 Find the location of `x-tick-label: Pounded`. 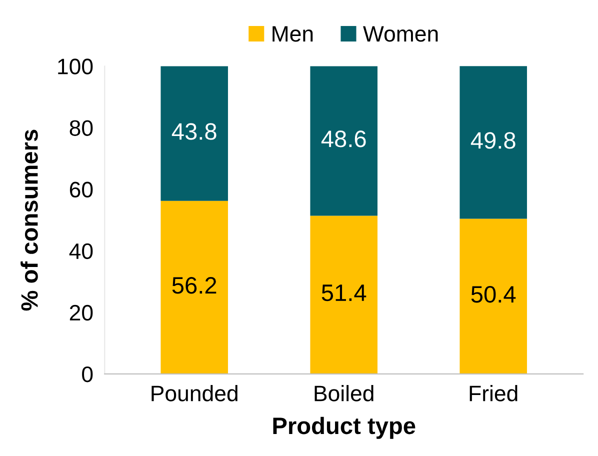

x-tick-label: Pounded is located at coordinates (195, 393).